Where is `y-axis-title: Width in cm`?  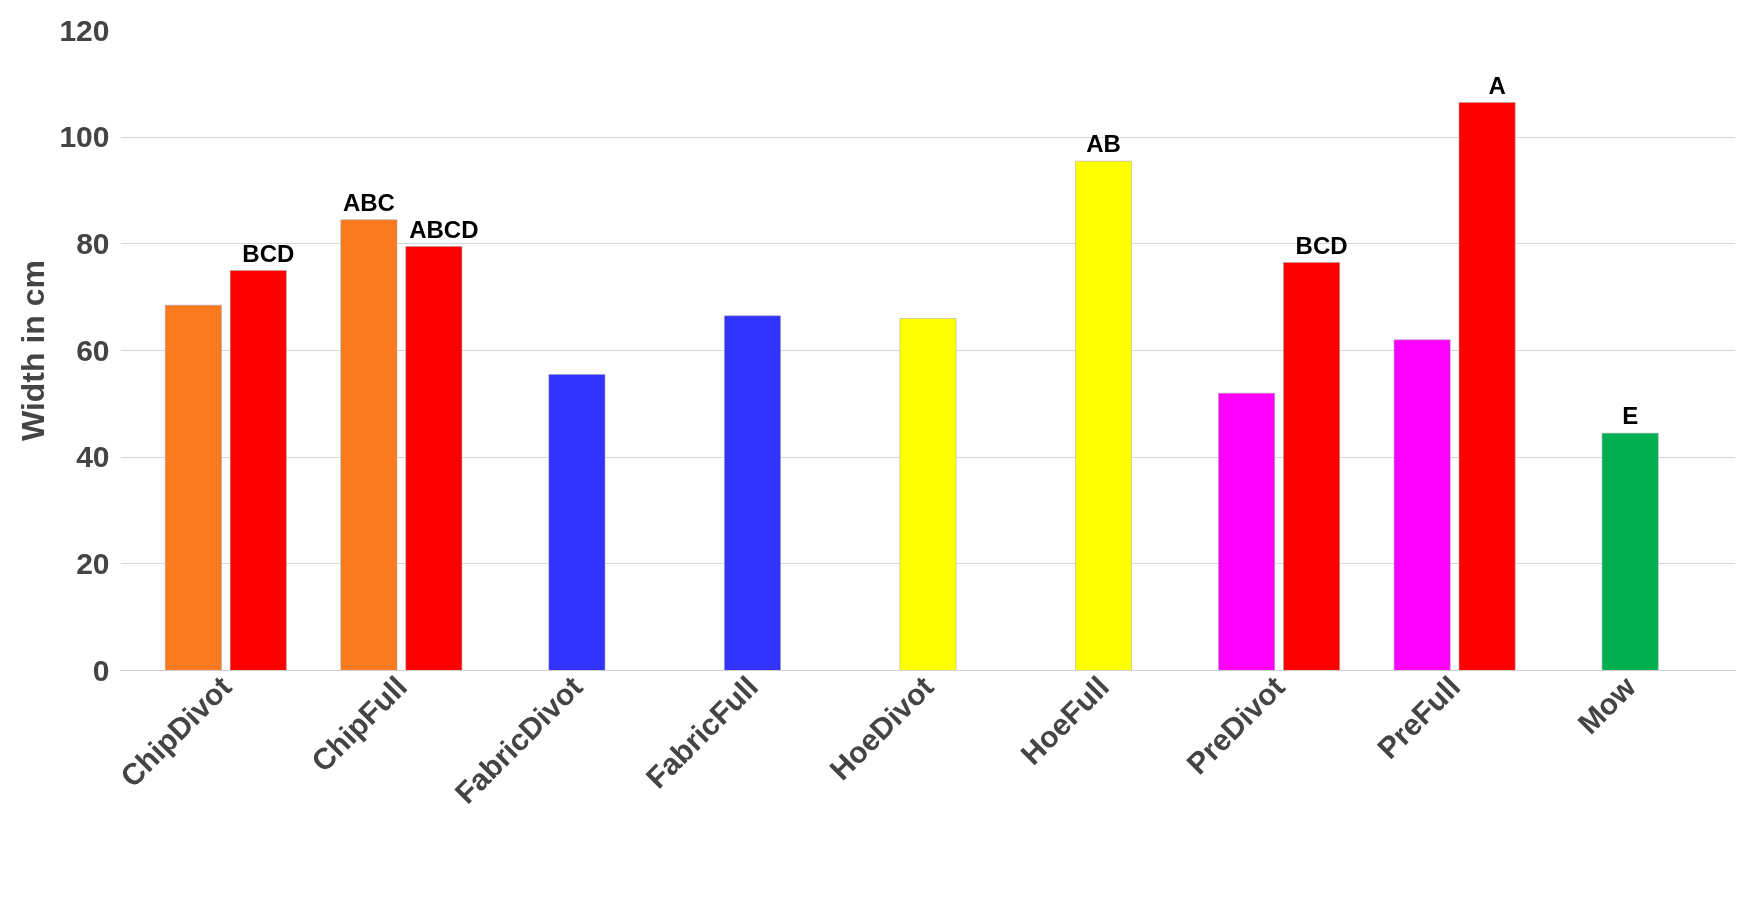
y-axis-title: Width in cm is located at coordinates (33, 350).